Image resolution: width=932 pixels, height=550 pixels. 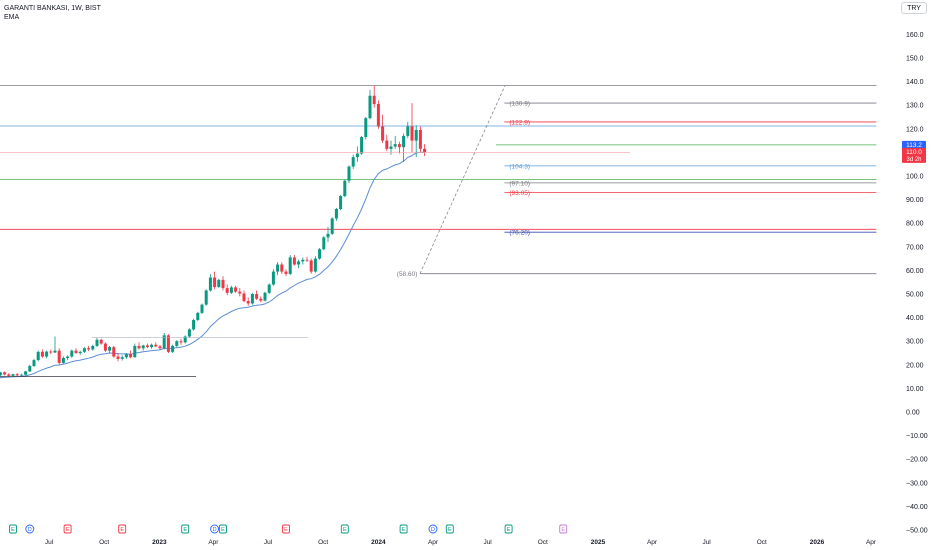 I want to click on ema-indicator-label: EMA, so click(x=12, y=17).